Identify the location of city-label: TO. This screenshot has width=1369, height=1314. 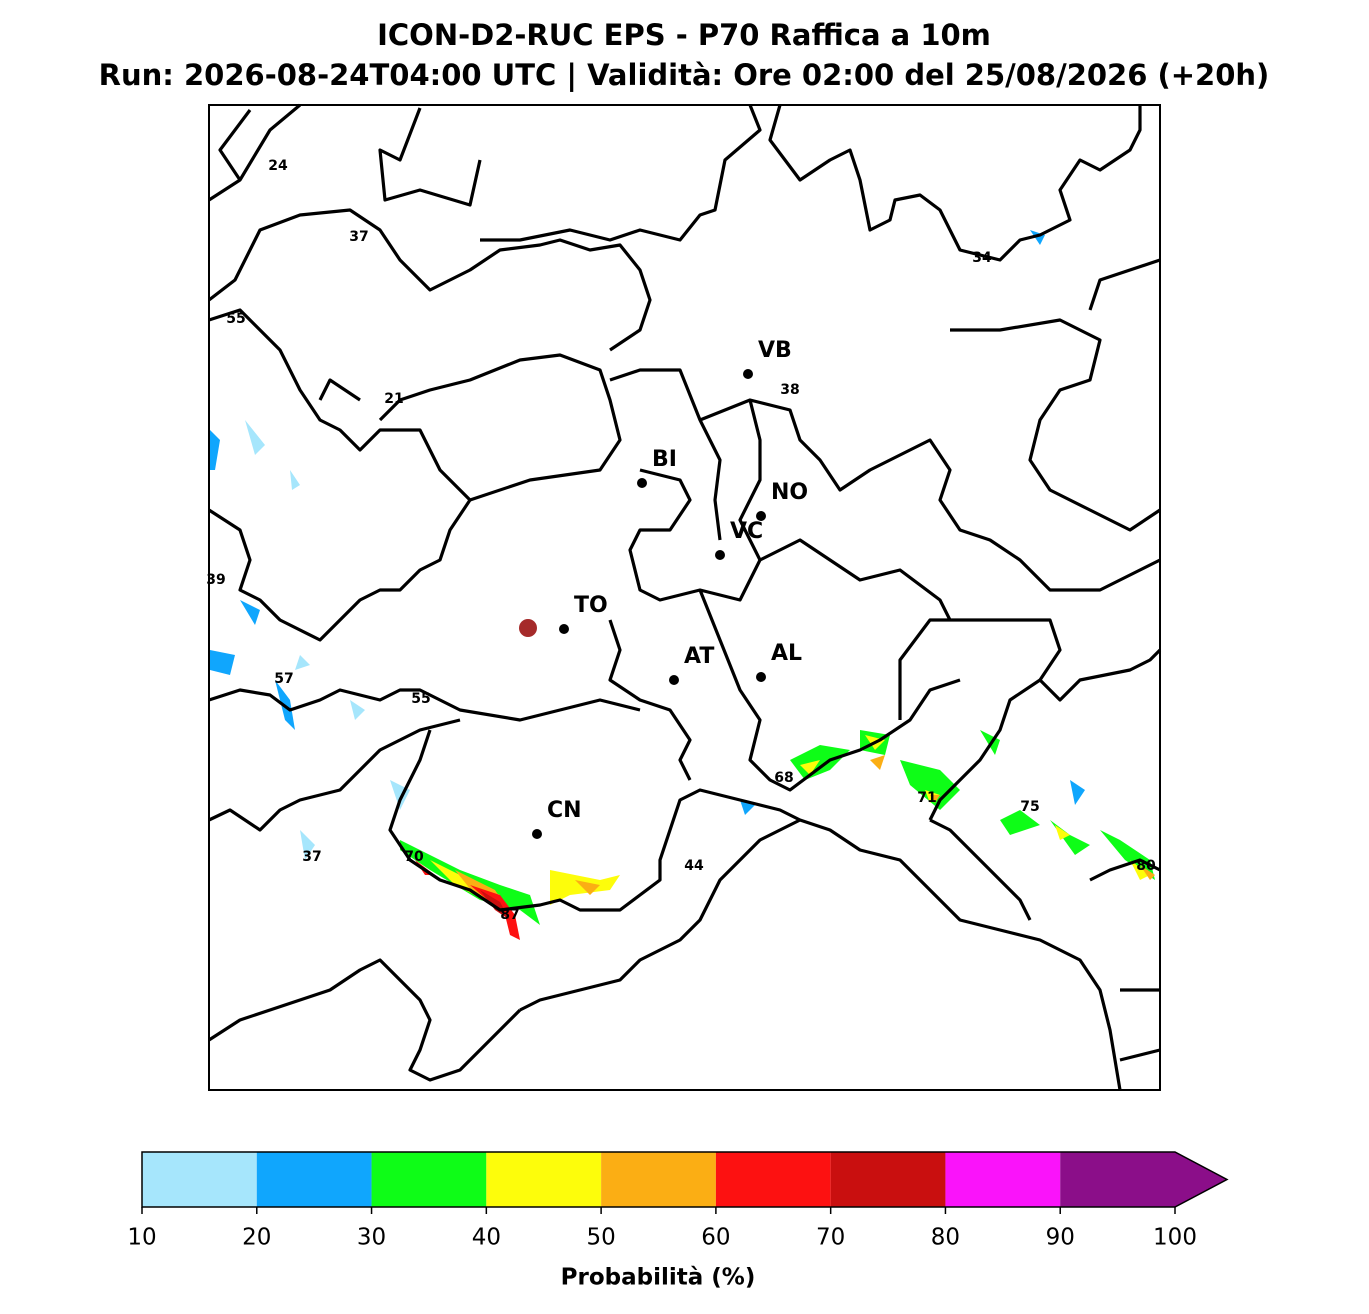
(591, 605).